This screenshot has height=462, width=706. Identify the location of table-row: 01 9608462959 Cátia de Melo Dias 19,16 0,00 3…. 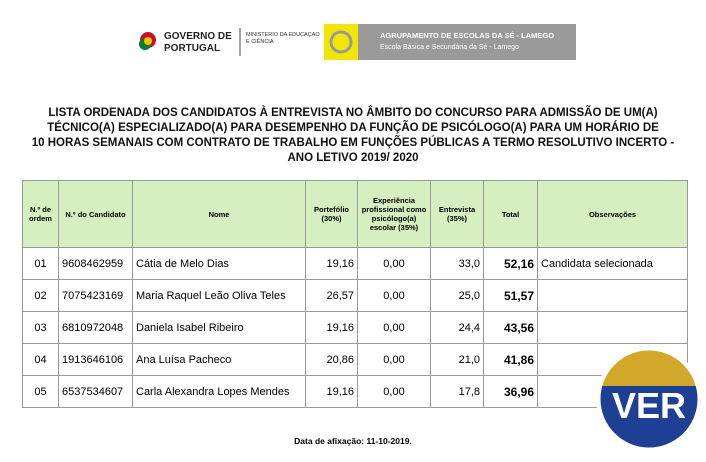
(355, 263).